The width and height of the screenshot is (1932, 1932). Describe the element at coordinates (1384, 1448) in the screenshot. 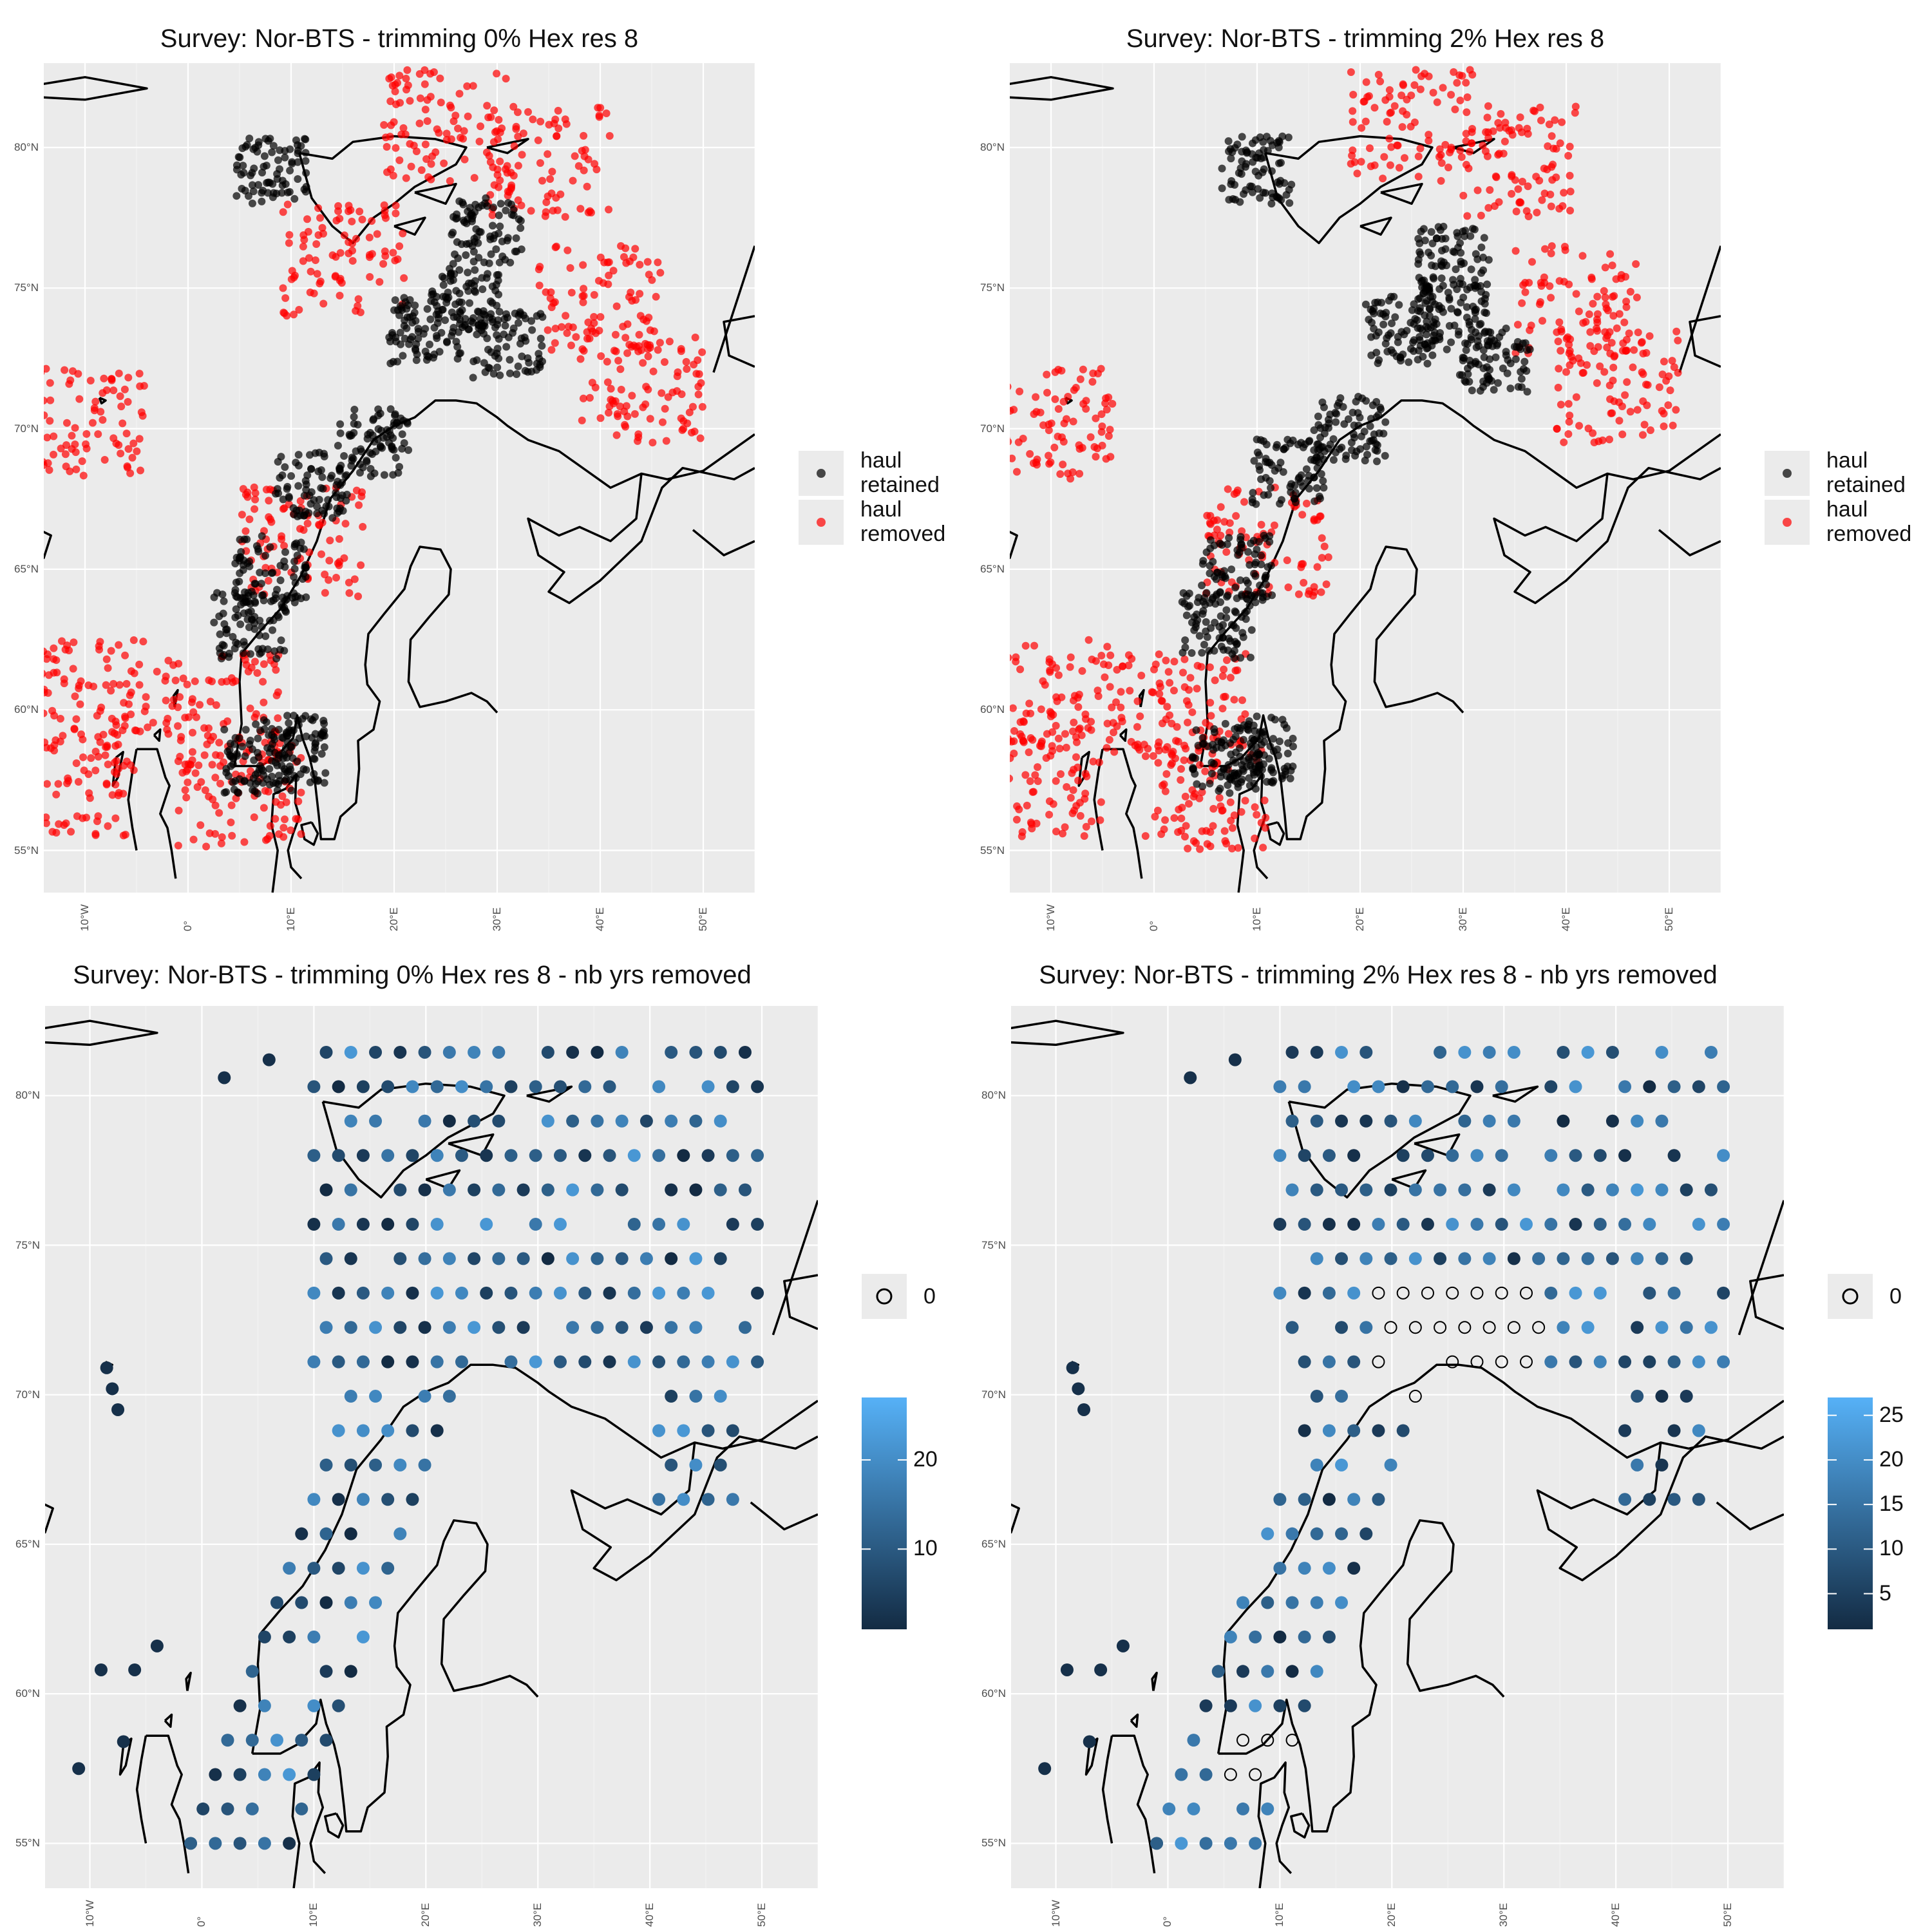

I see `hex-points` at that location.